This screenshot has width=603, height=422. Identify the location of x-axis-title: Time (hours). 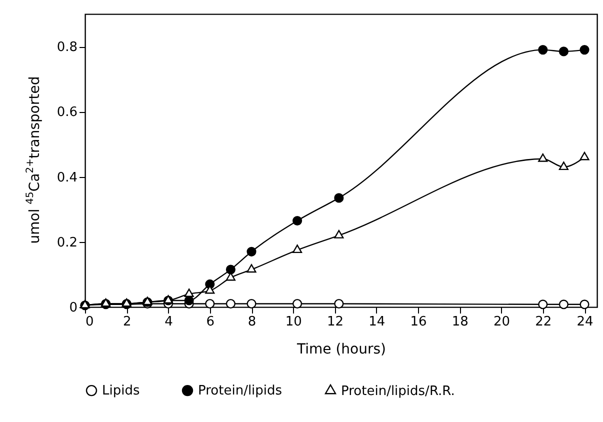
(341, 350).